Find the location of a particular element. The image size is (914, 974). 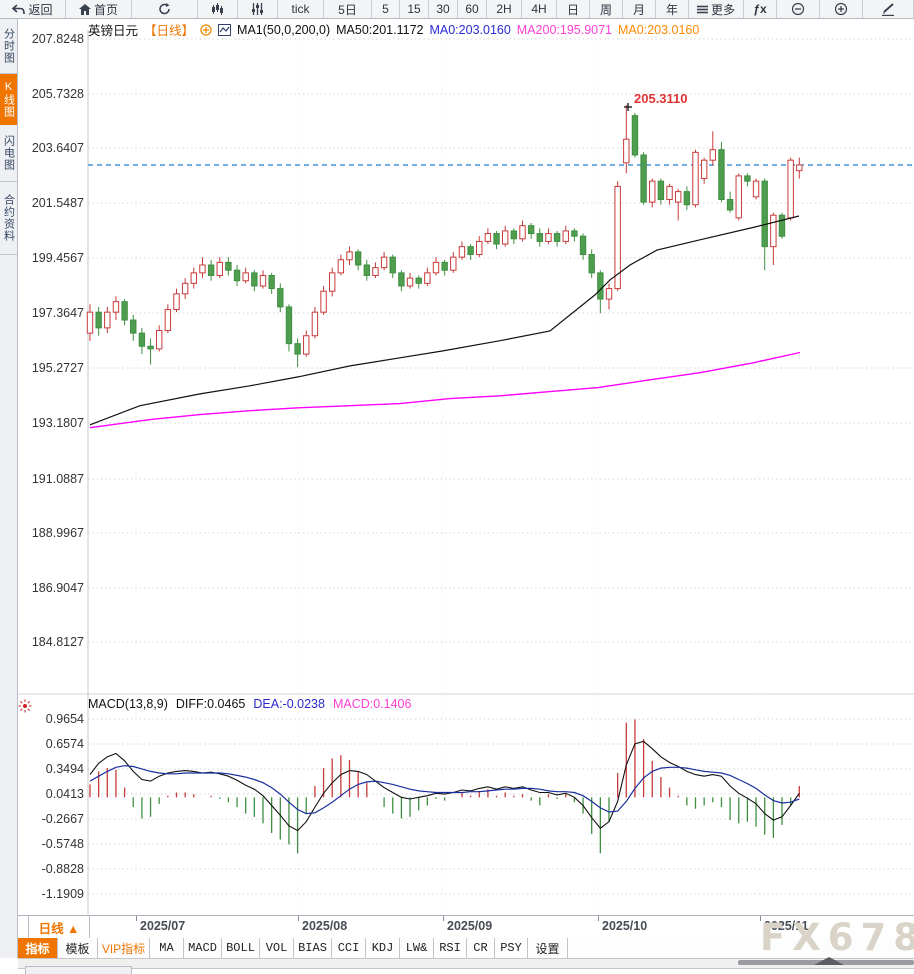

zoom-in-icon is located at coordinates (841, 9).